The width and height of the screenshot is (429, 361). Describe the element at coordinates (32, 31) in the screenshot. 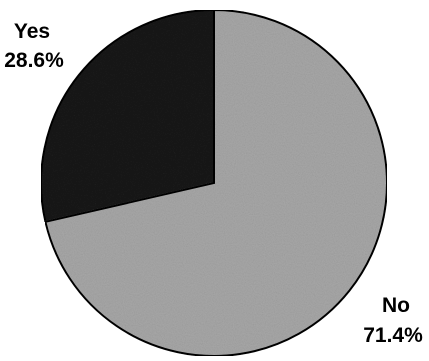

I see `slice-label-yes: Yes` at that location.